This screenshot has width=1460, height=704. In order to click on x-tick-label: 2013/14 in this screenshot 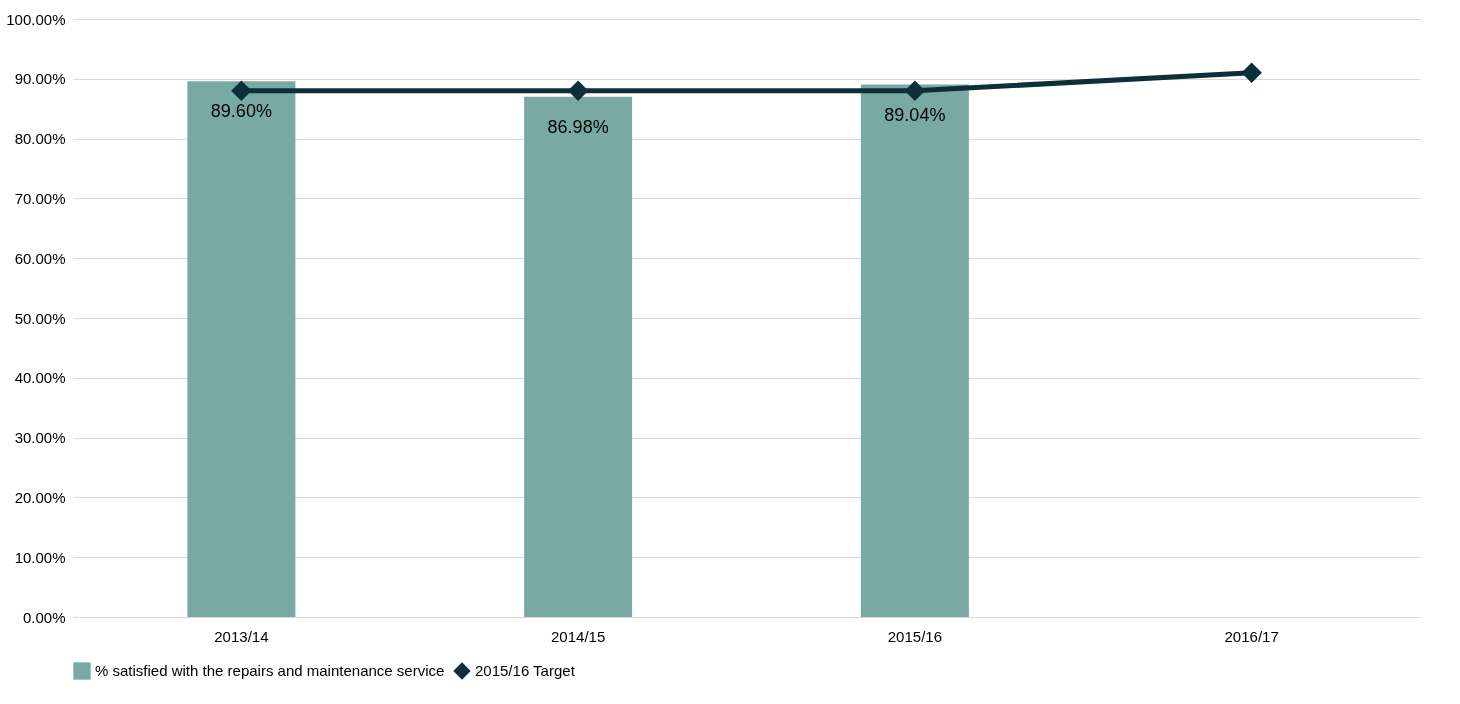, I will do `click(241, 636)`.